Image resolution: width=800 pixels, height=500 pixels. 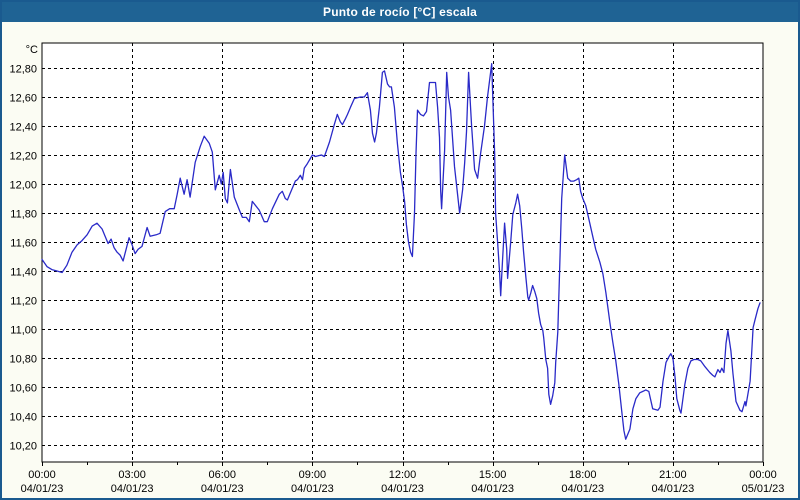 What do you see at coordinates (23, 302) in the screenshot?
I see `y-tick-label: 11,20` at bounding box center [23, 302].